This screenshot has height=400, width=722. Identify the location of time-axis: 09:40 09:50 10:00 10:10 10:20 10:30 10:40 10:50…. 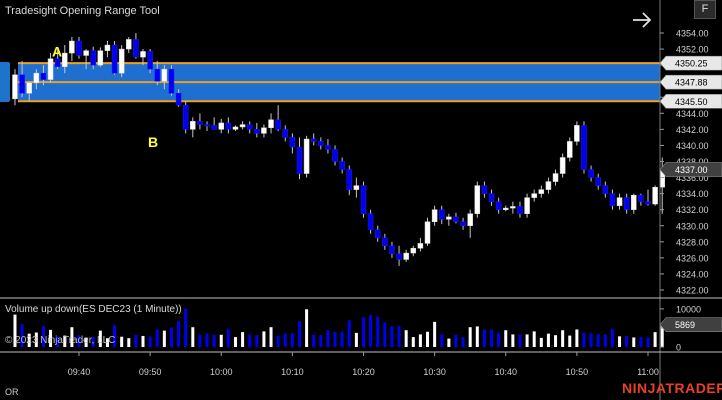
(363, 364).